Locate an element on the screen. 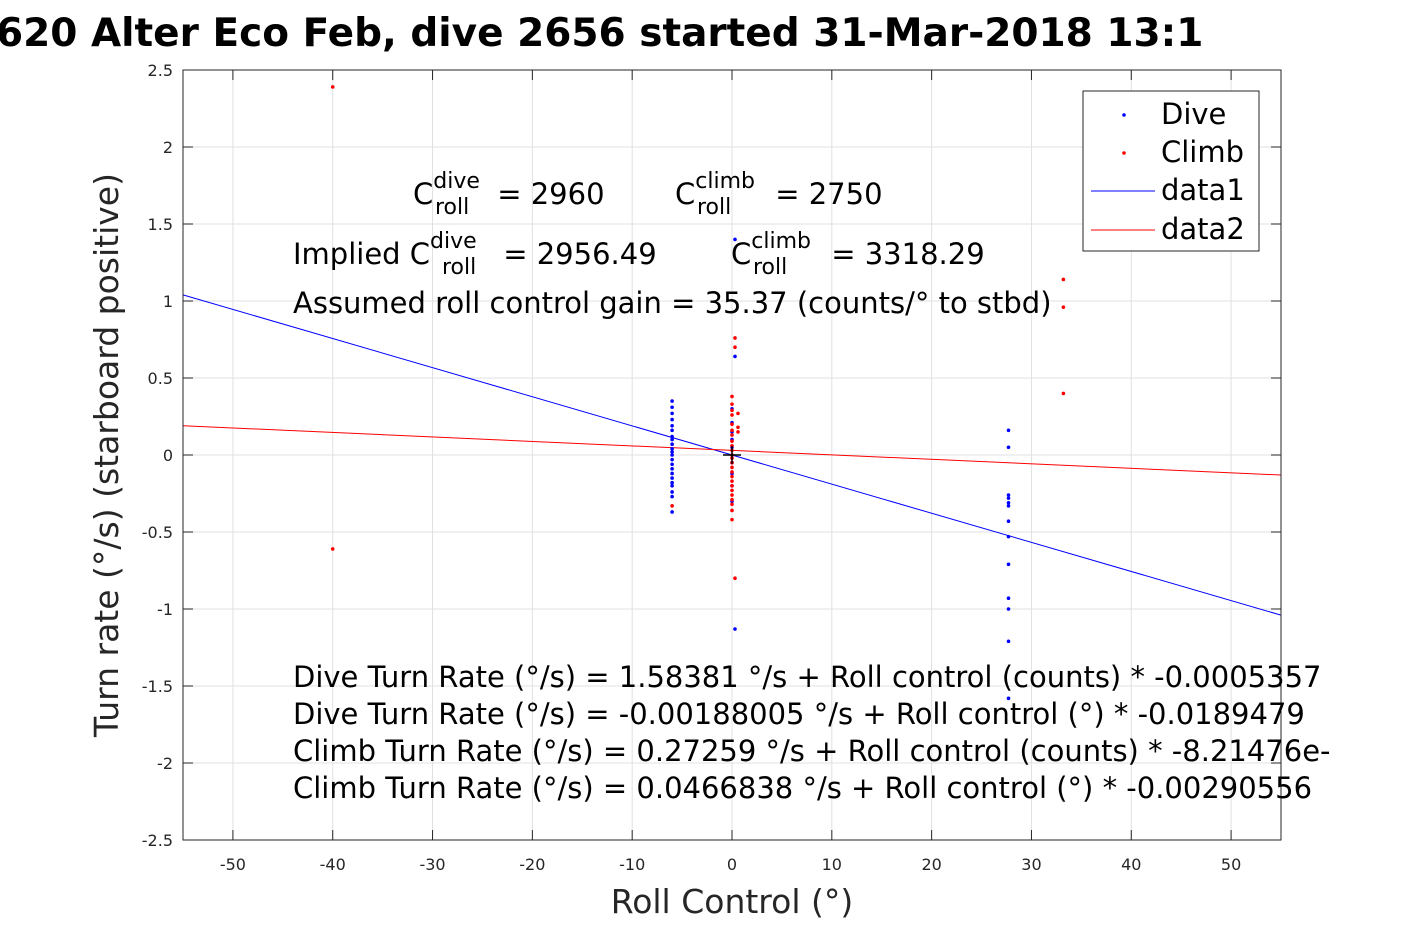 The width and height of the screenshot is (1417, 945). y-tick-label: -2 is located at coordinates (165, 763).